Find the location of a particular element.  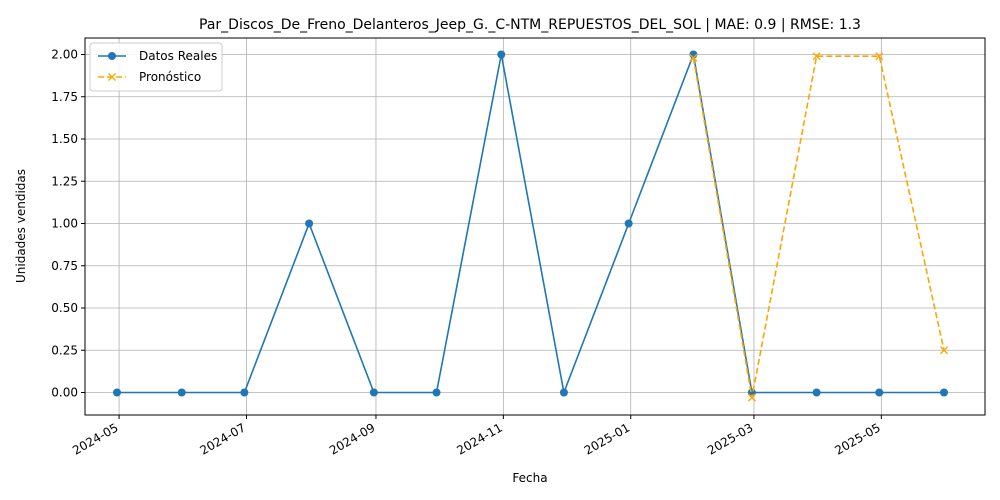

y-axis: 0.00 0.25 0.50 0.75 1.00 1.25 1.50 1.75 2.00 is located at coordinates (68, 224).